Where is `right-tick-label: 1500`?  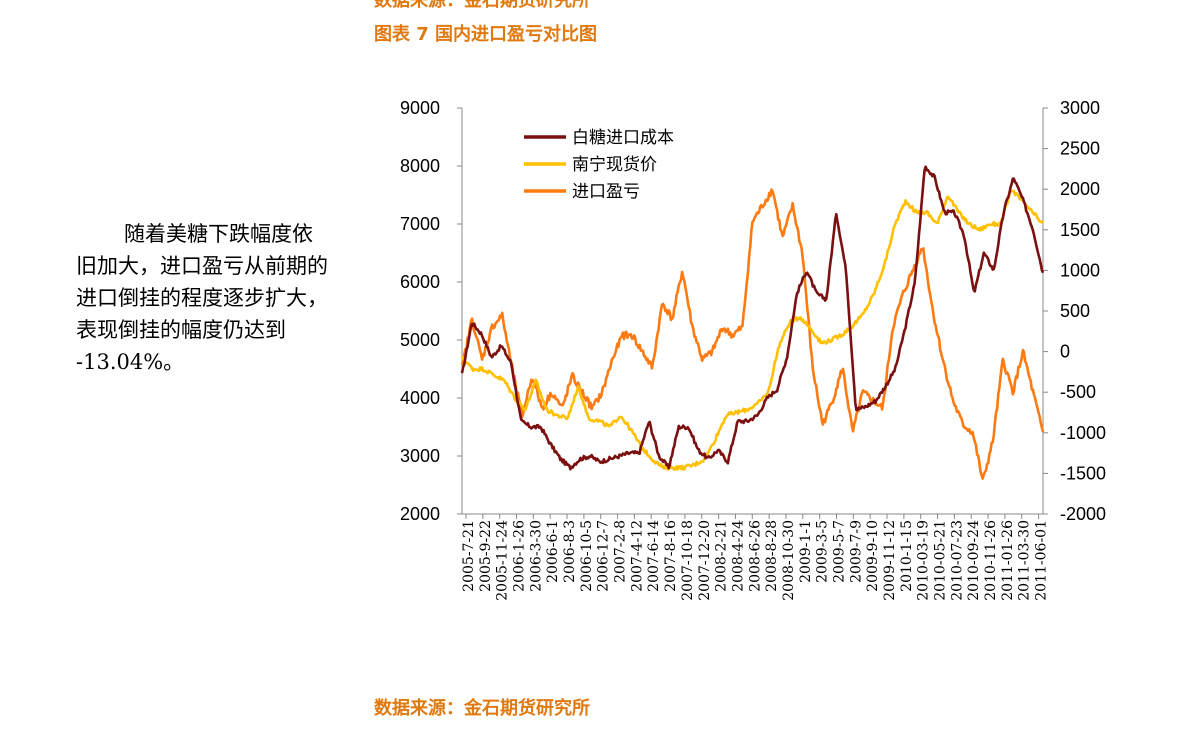
right-tick-label: 1500 is located at coordinates (1080, 230).